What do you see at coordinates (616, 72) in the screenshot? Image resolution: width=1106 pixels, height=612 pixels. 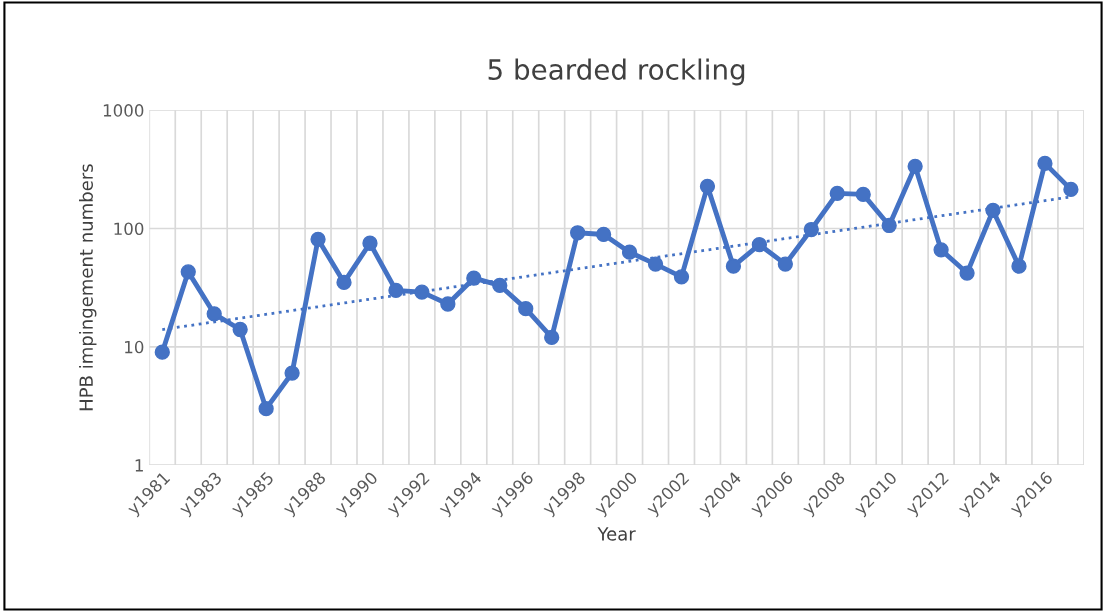 I see `chart-title: 5 bearded rockling` at bounding box center [616, 72].